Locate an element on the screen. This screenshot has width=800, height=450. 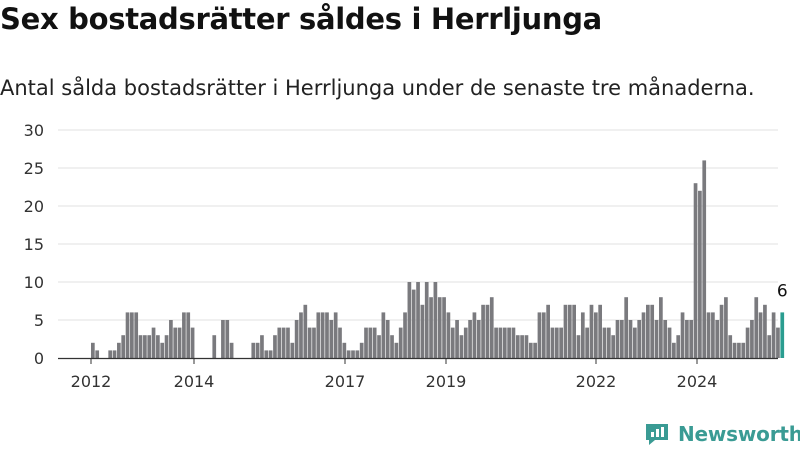
y-tick-label: 15 is located at coordinates (34, 244).